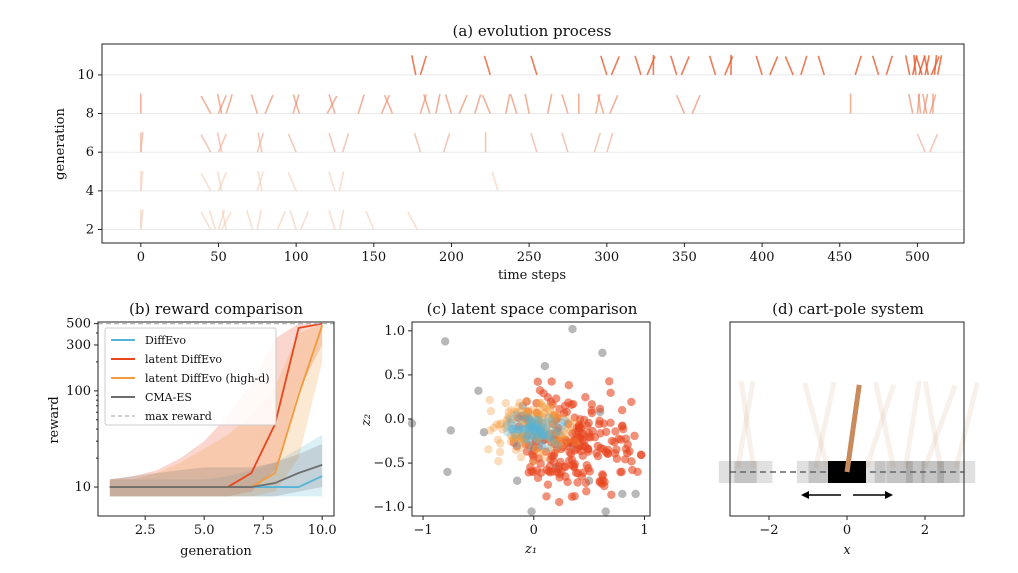 Image resolution: width=1018 pixels, height=573 pixels. What do you see at coordinates (500, 443) in the screenshot?
I see `point-latent-diffevo-high-d--147` at bounding box center [500, 443].